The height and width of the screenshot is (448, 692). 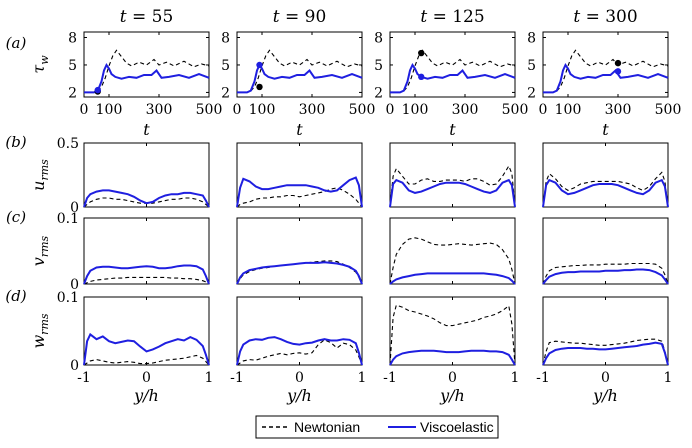 I want to click on y-axis-label-text: urms, so click(x=40, y=175).